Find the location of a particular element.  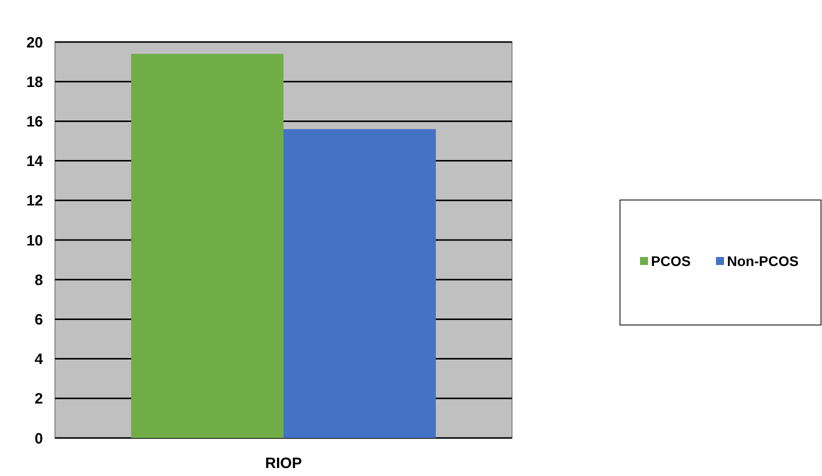

y-tick-label: 6 is located at coordinates (38, 319).